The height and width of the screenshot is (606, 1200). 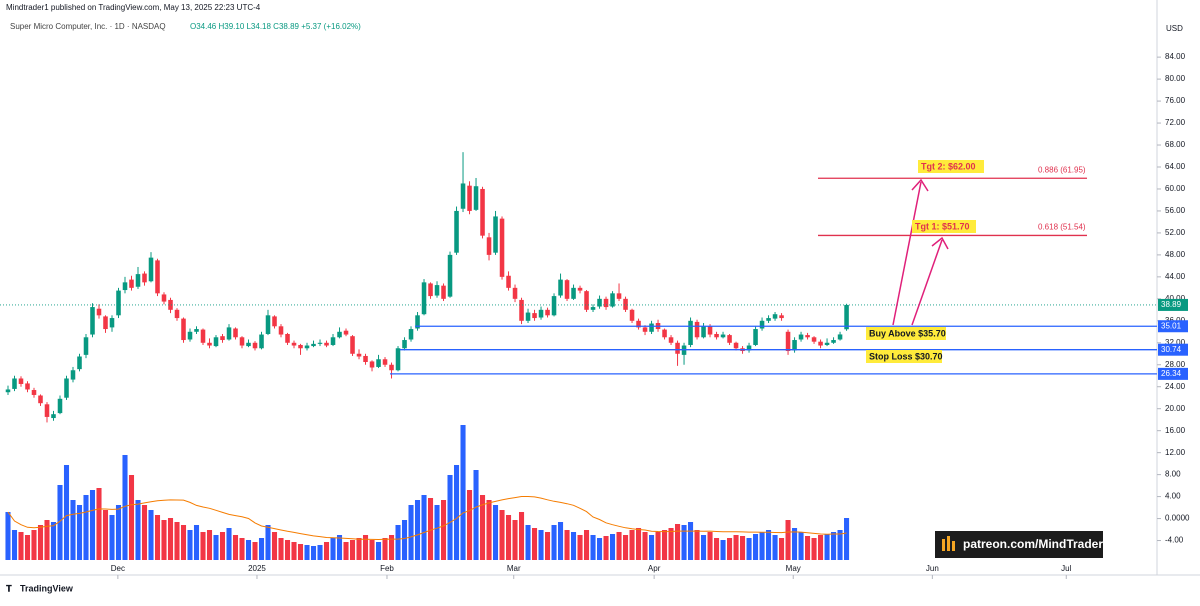 I want to click on y-tick-label: 56.00, so click(x=1175, y=210).